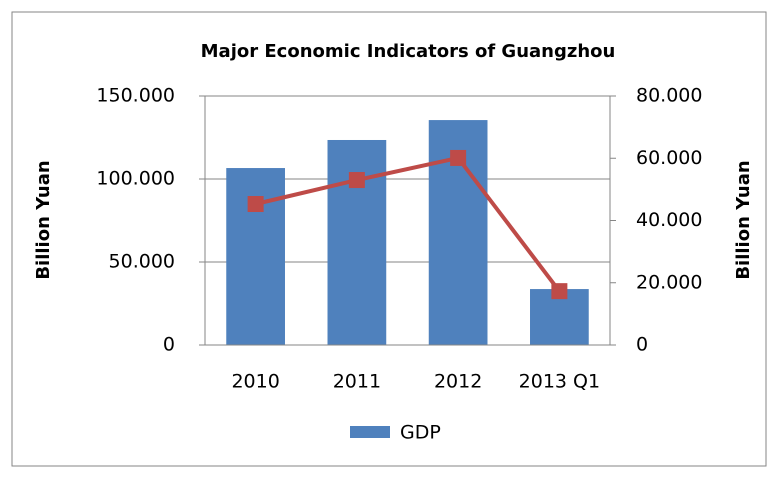 This screenshot has width=776, height=482. I want to click on legend-swatch, so click(370, 432).